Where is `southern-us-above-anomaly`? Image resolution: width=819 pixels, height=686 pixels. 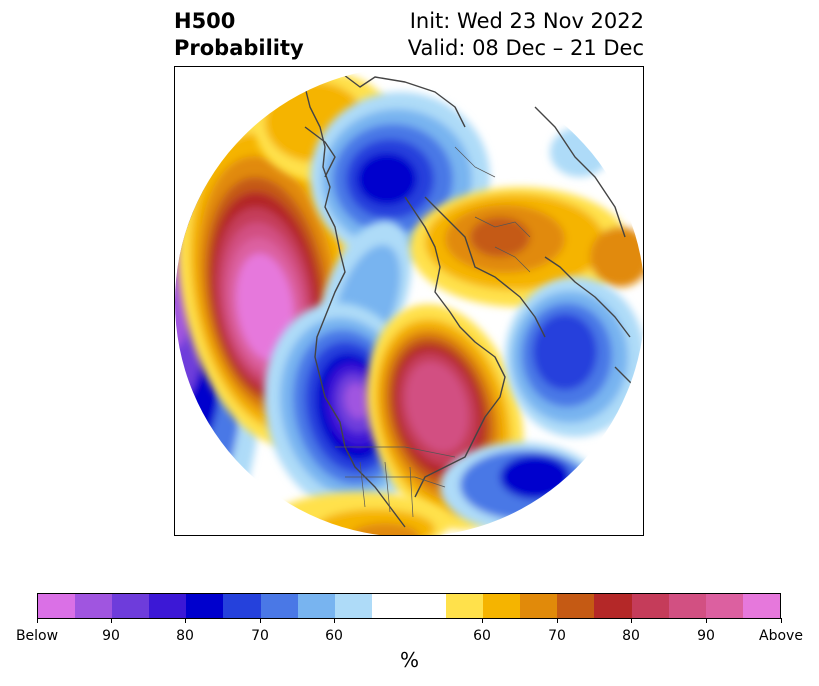
southern-us-above-anomaly is located at coordinates (360, 513).